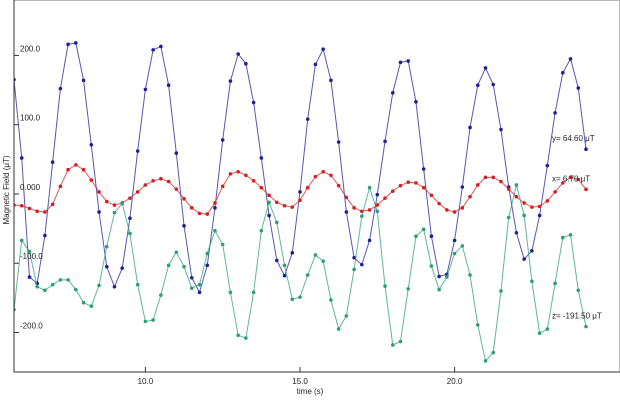  I want to click on y-axis-label: Magnetic Field (μT), so click(6, 189).